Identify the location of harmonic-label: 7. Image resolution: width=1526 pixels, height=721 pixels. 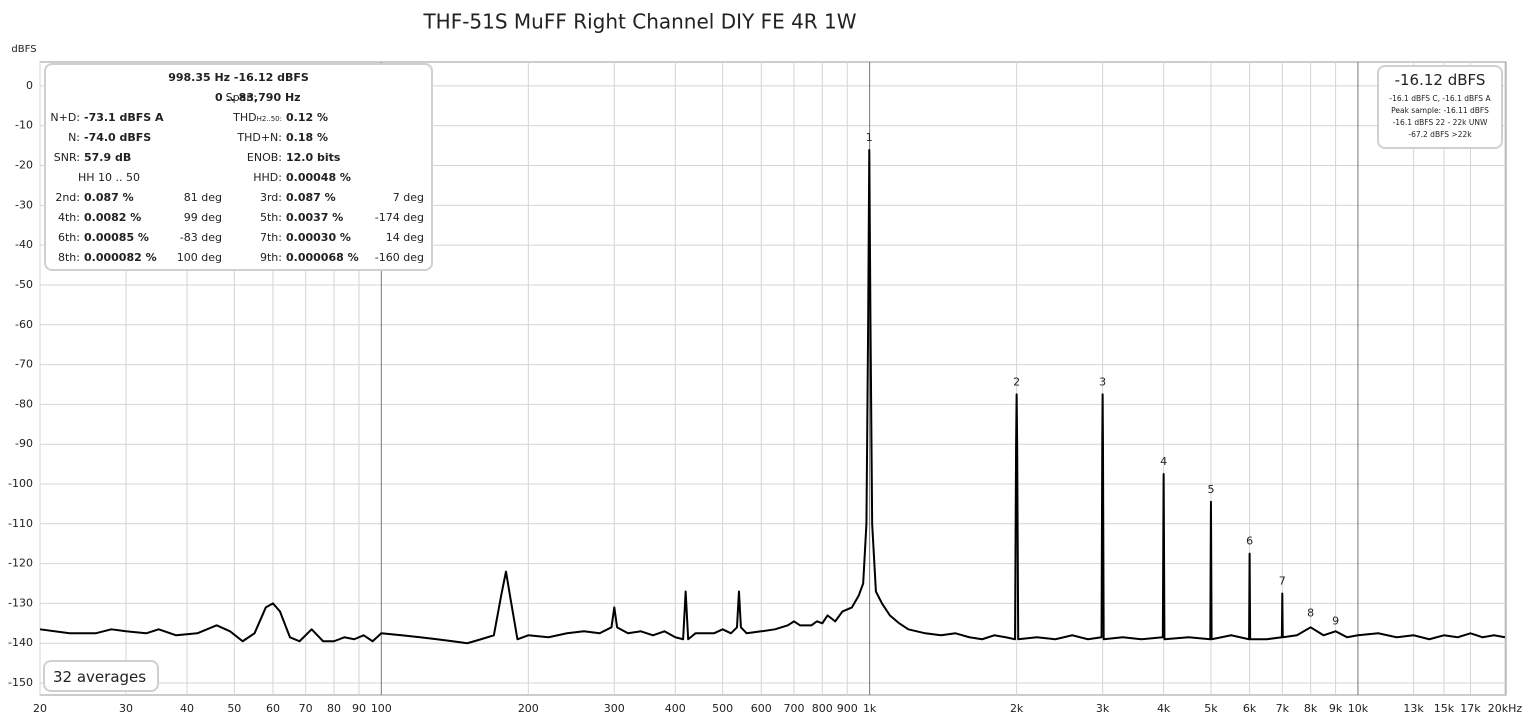
(1282, 580).